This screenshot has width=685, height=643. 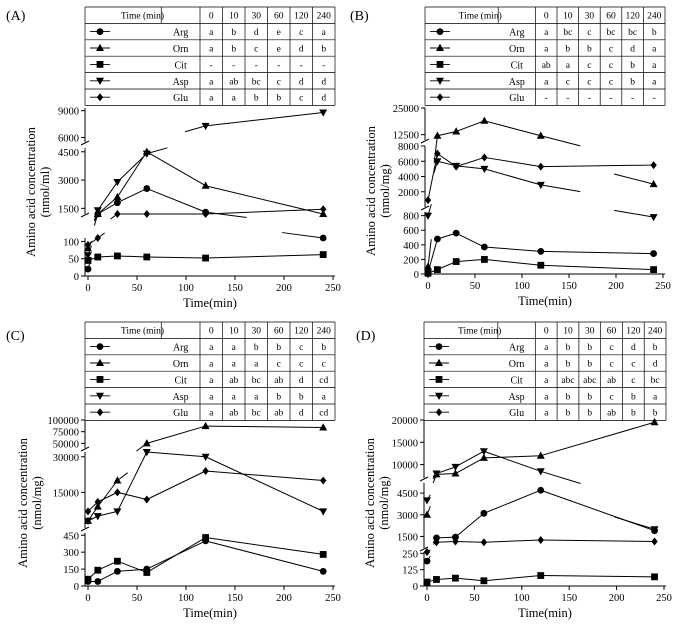 I want to click on x-tick-label: 200, so click(x=616, y=286).